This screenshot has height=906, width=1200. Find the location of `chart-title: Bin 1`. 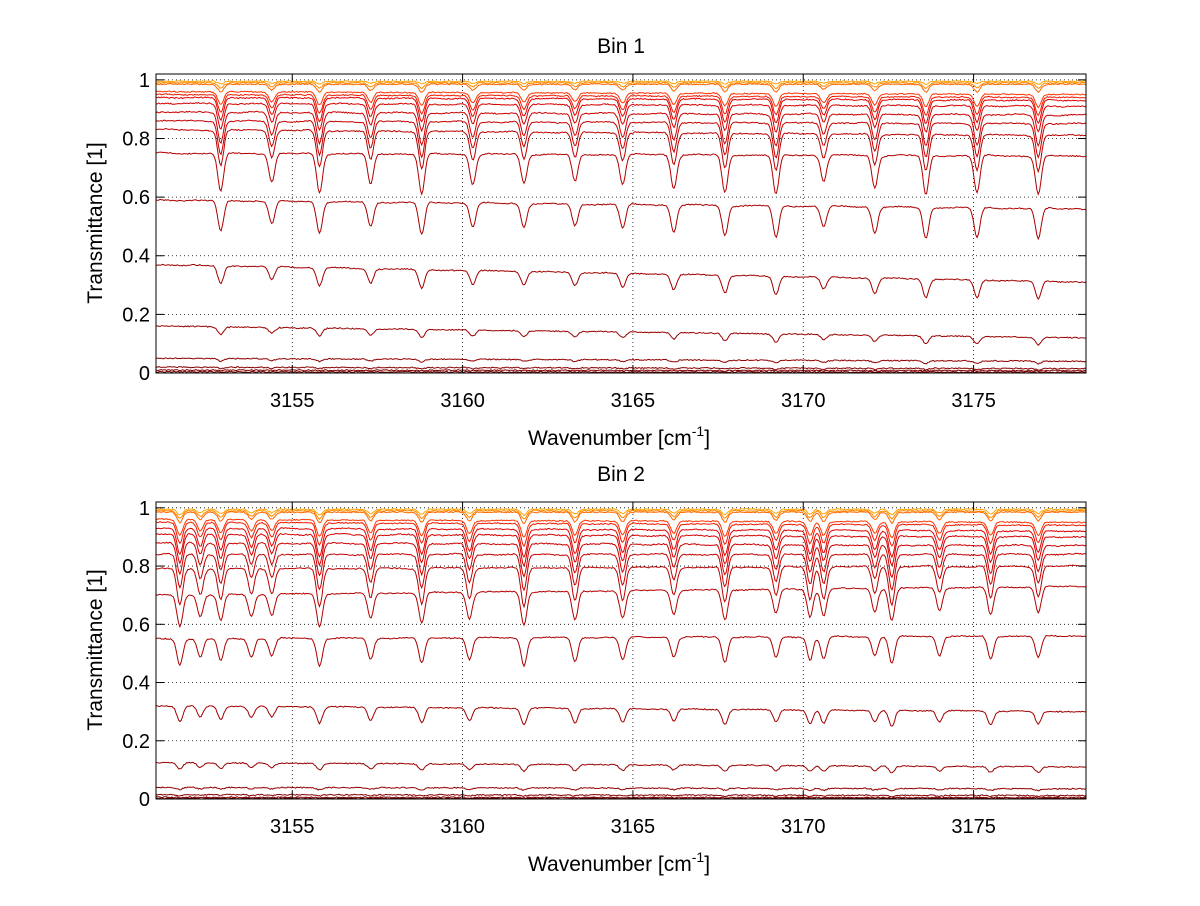

chart-title: Bin 1 is located at coordinates (621, 46).